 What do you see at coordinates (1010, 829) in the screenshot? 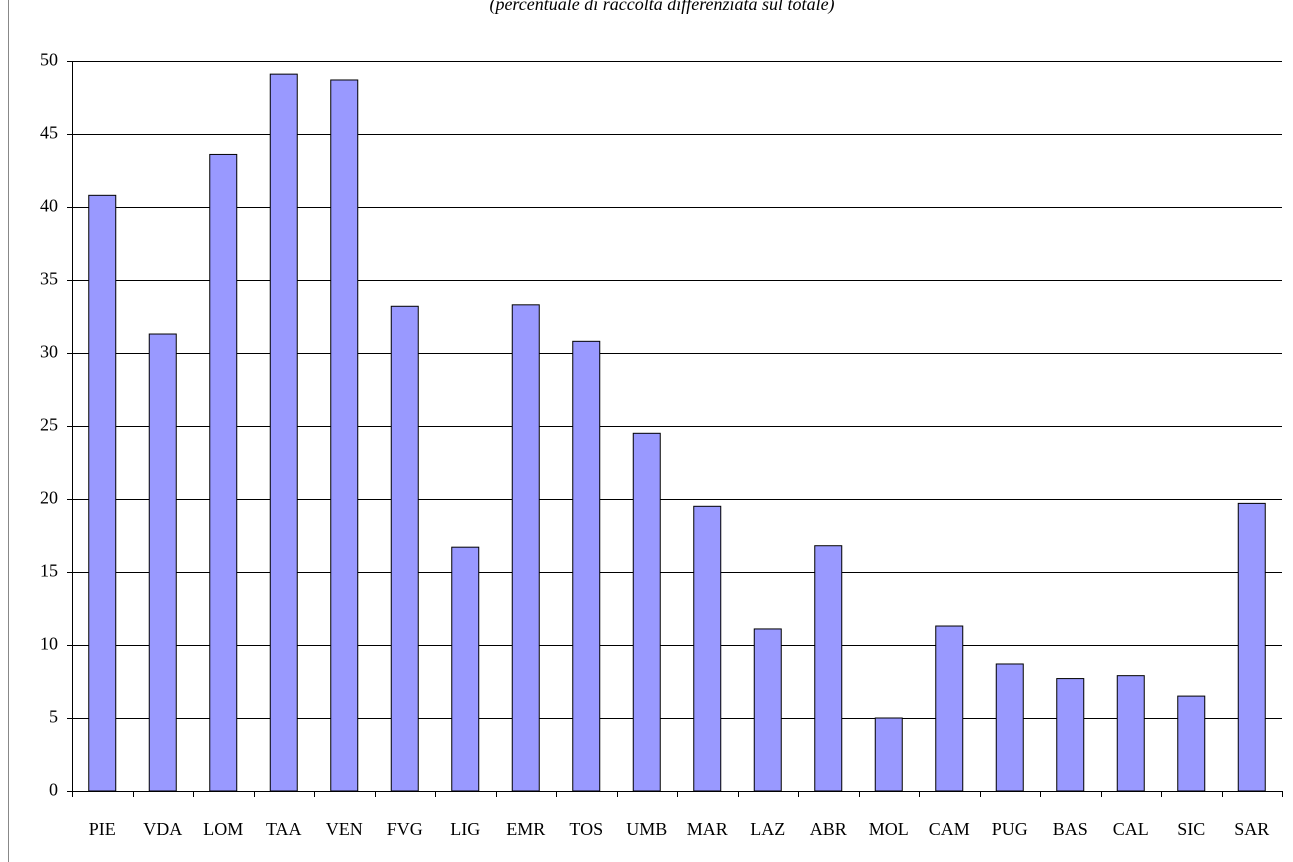
I see `x-tick-label: PUG` at bounding box center [1010, 829].